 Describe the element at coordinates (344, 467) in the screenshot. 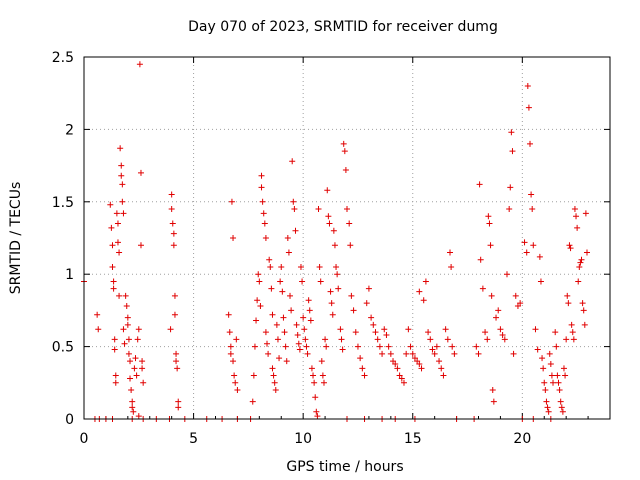

I see `x-axis-label: GPS time / hours` at that location.